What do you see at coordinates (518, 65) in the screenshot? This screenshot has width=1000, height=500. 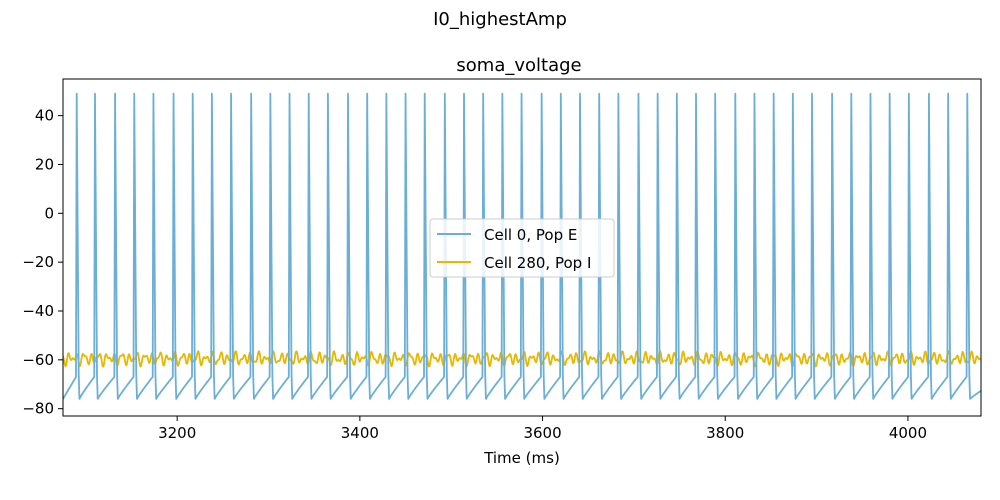 I see `axes-title: soma_voltage` at bounding box center [518, 65].